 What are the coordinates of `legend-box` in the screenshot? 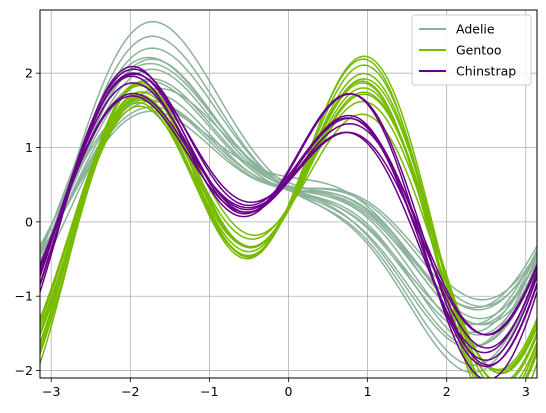 It's located at (471, 50).